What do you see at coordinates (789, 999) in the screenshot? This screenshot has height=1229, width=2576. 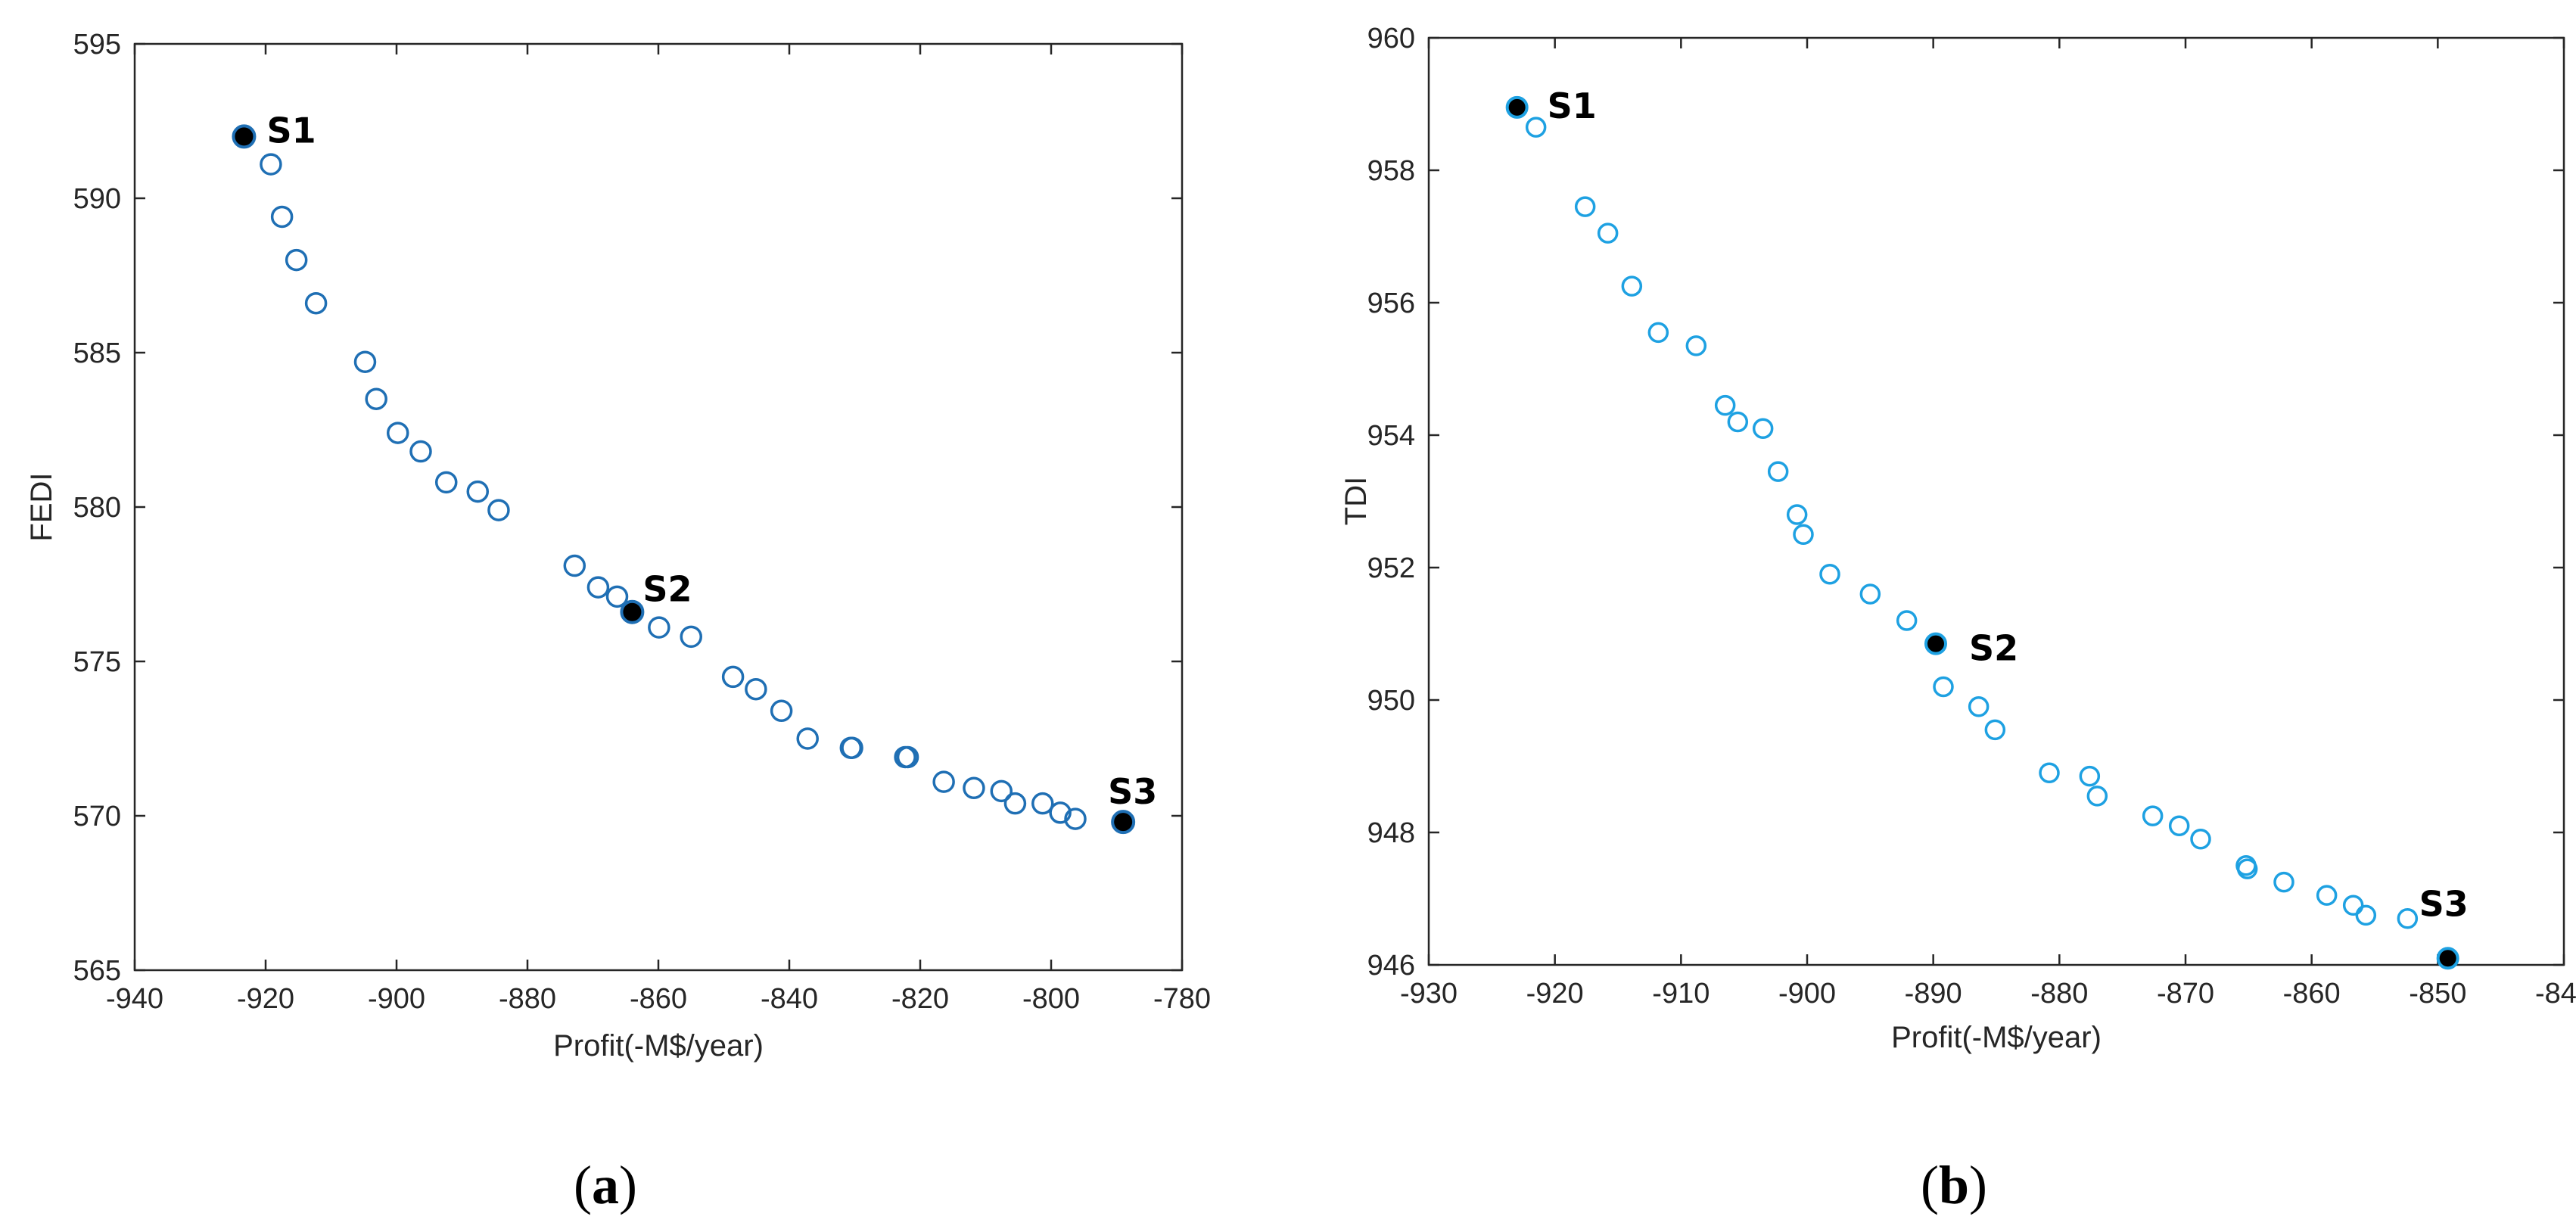 I see `x-tick-label-a: -840` at bounding box center [789, 999].